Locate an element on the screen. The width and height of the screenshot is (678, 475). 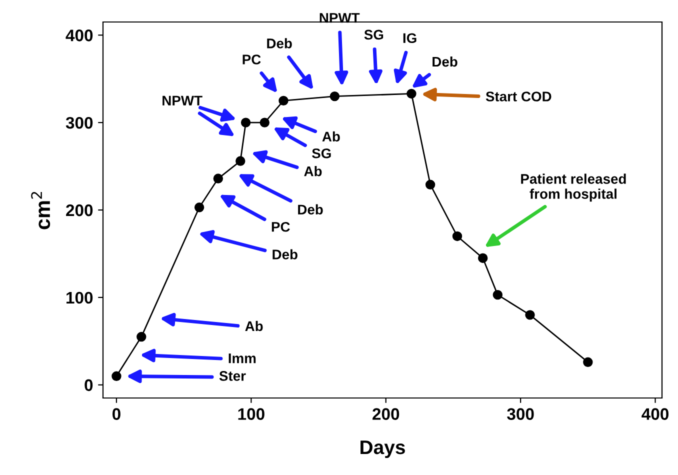
y-axis-title: cm$^{2}$ is located at coordinates (40, 211).